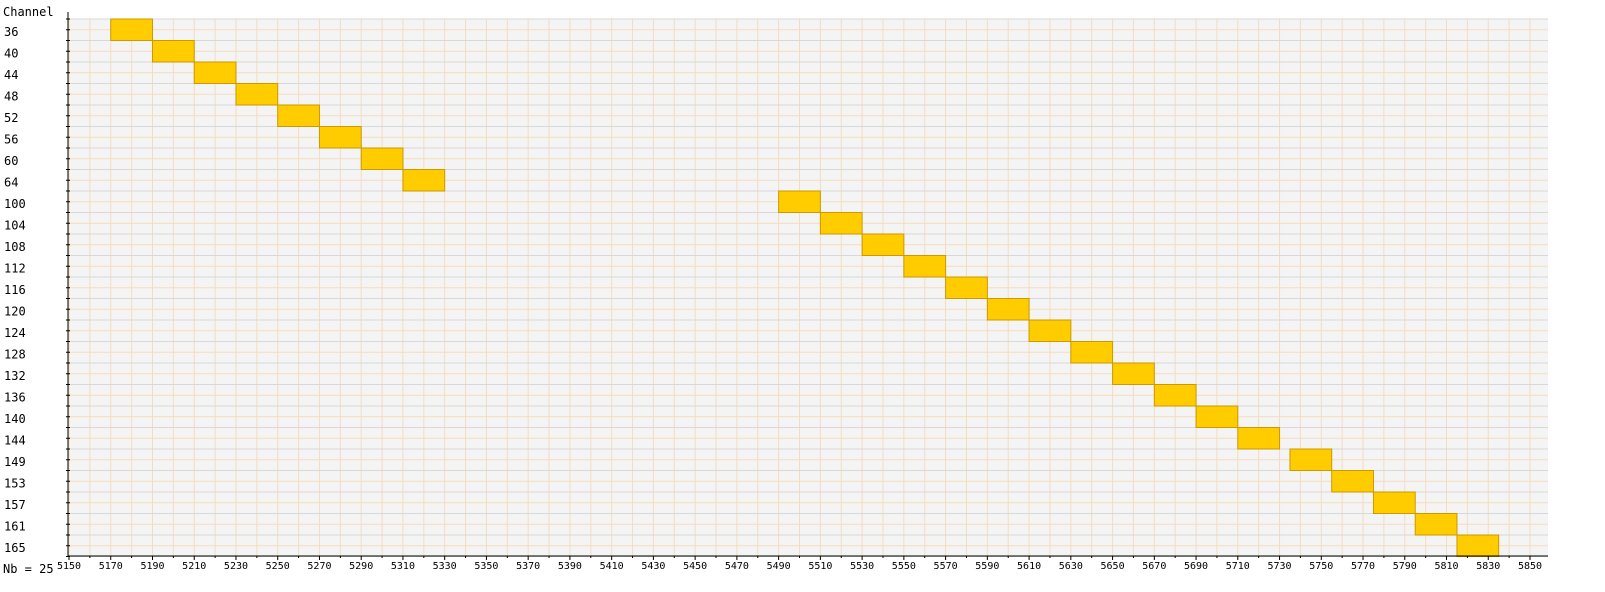 The height and width of the screenshot is (592, 1605). I want to click on y-tick-label-136: 136, so click(15, 398).